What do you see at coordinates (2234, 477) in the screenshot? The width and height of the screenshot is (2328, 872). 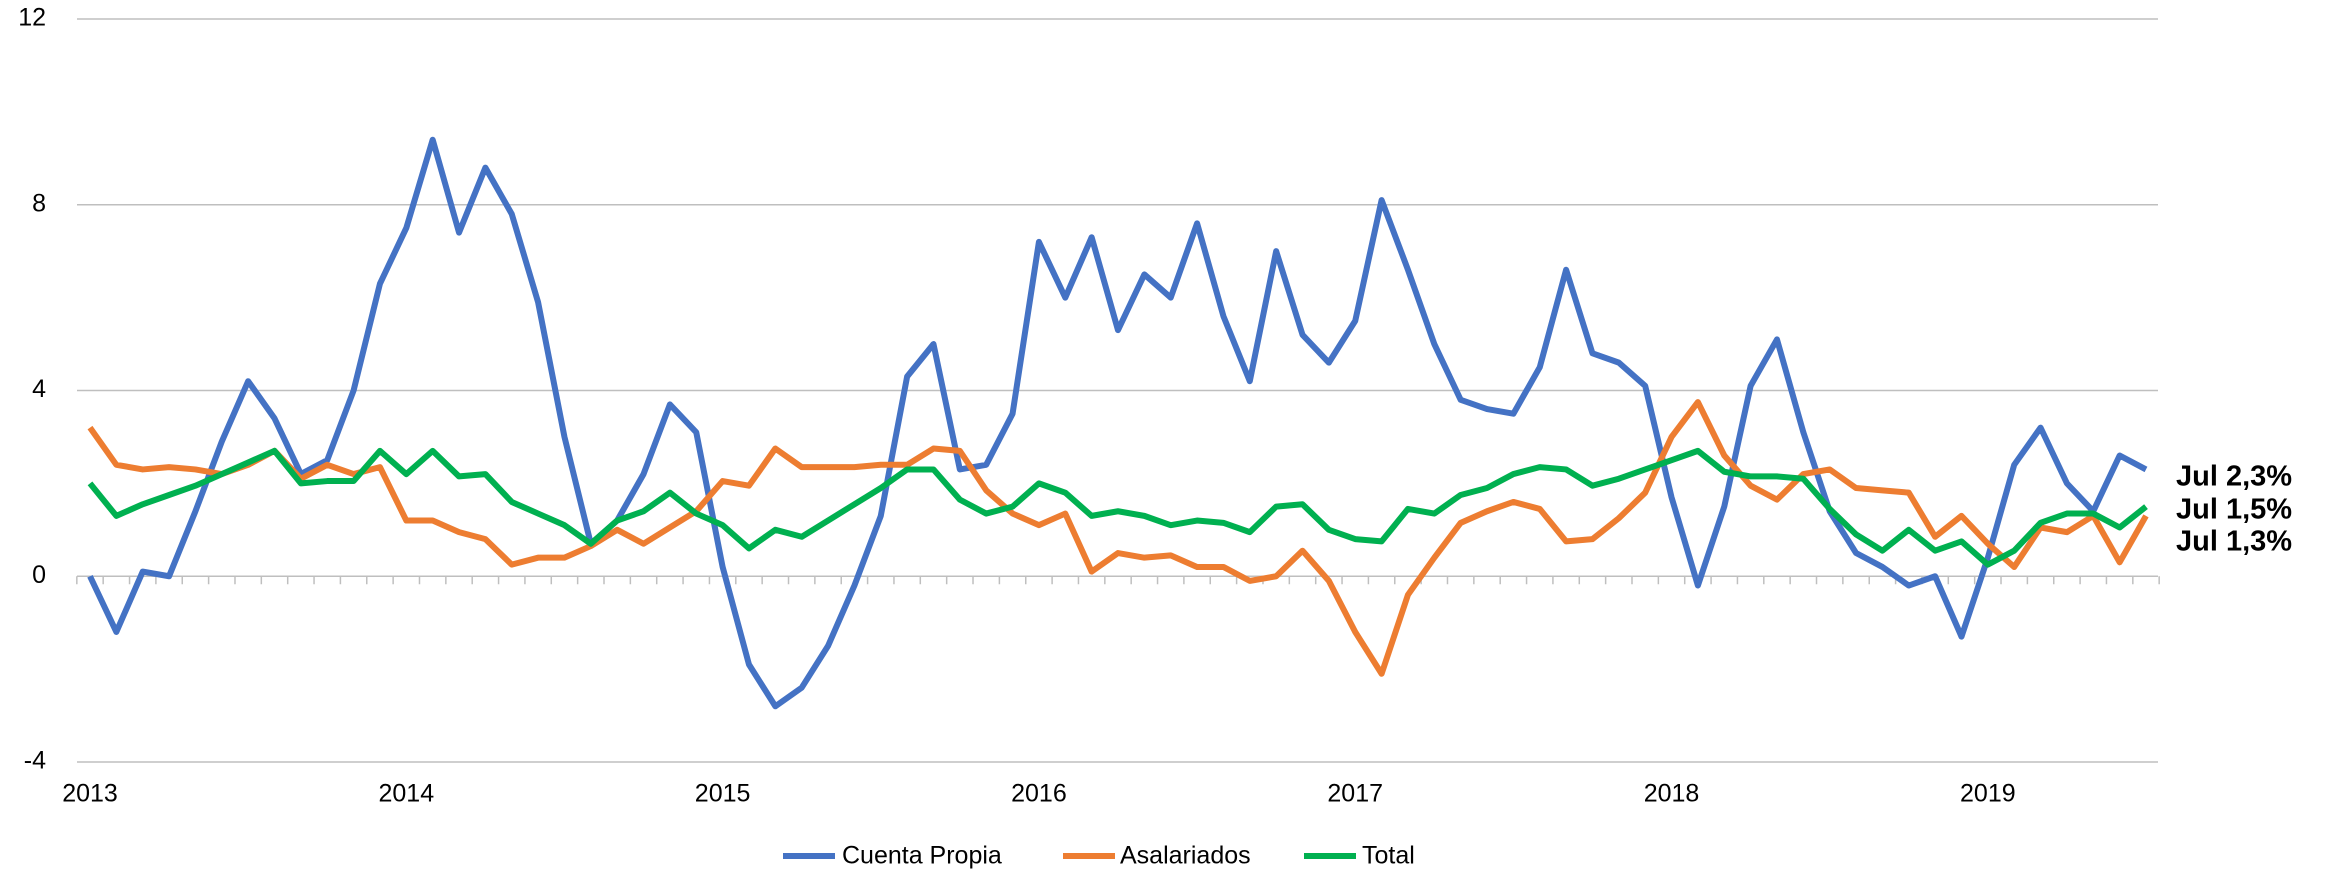 I see `end-label: Jul 2,3%` at bounding box center [2234, 477].